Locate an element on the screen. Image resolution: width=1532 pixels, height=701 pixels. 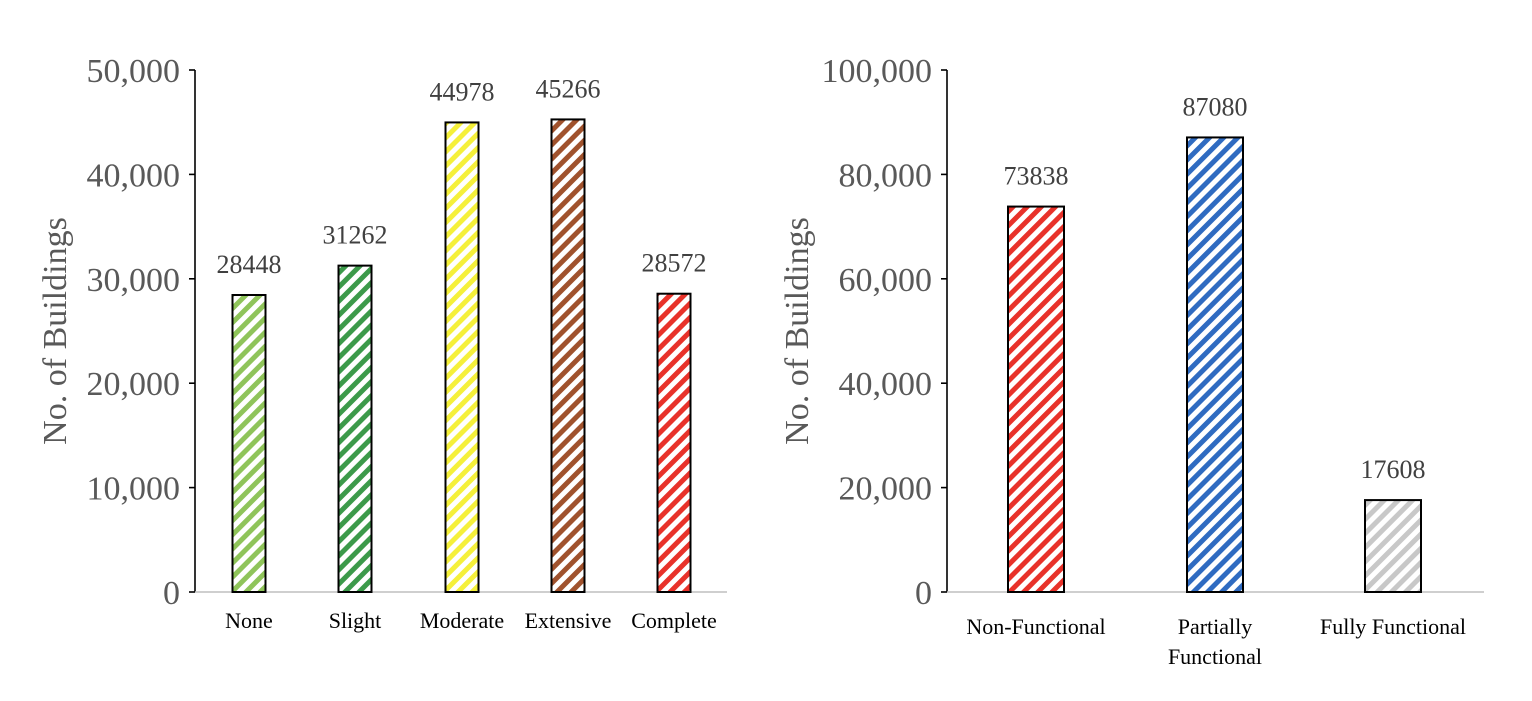
category-label-line: Partially is located at coordinates (1215, 626).